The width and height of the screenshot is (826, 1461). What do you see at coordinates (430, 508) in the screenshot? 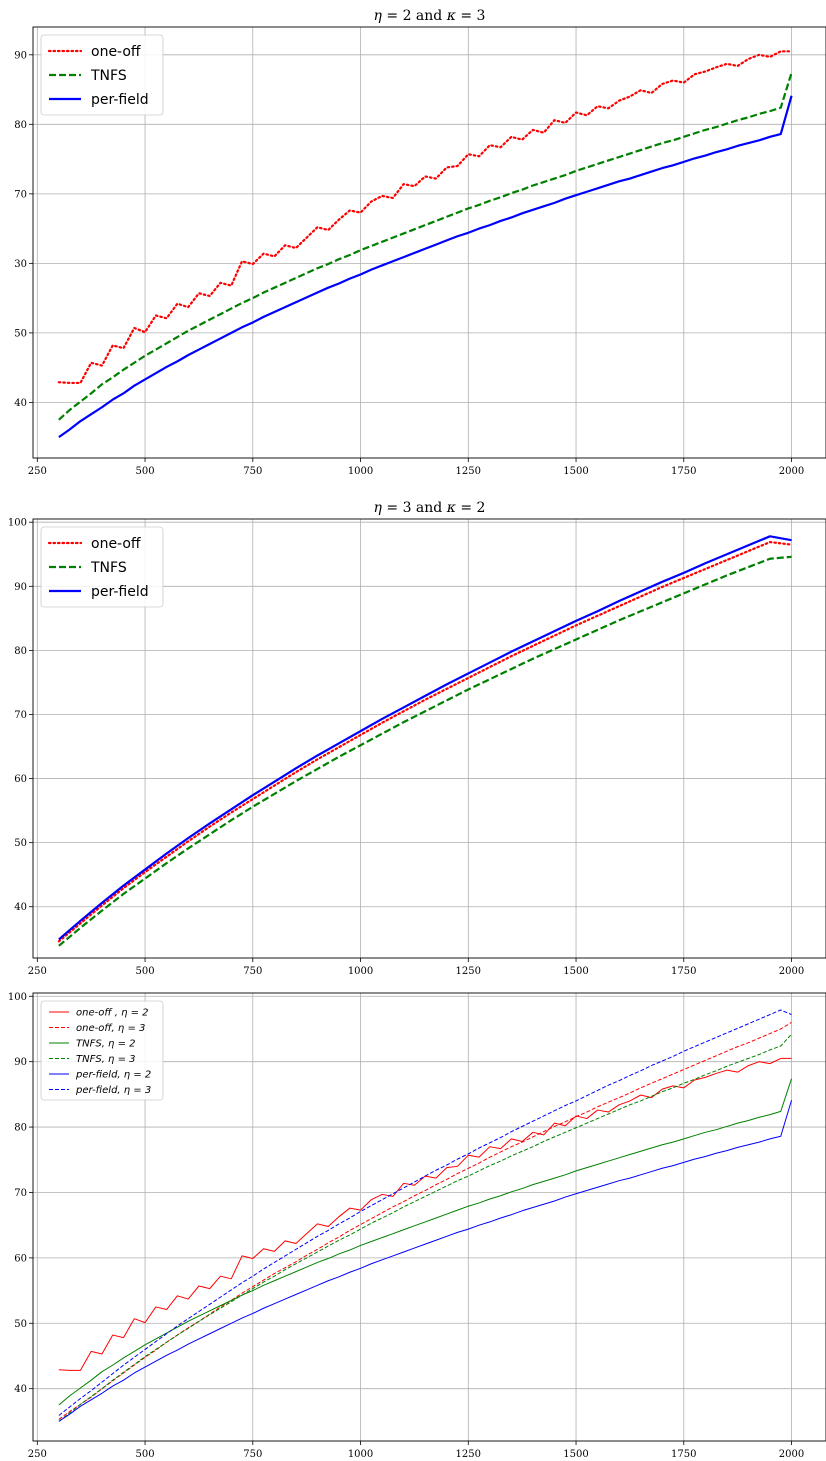
I see `chart-title: η = 3 and κ = 2` at bounding box center [430, 508].